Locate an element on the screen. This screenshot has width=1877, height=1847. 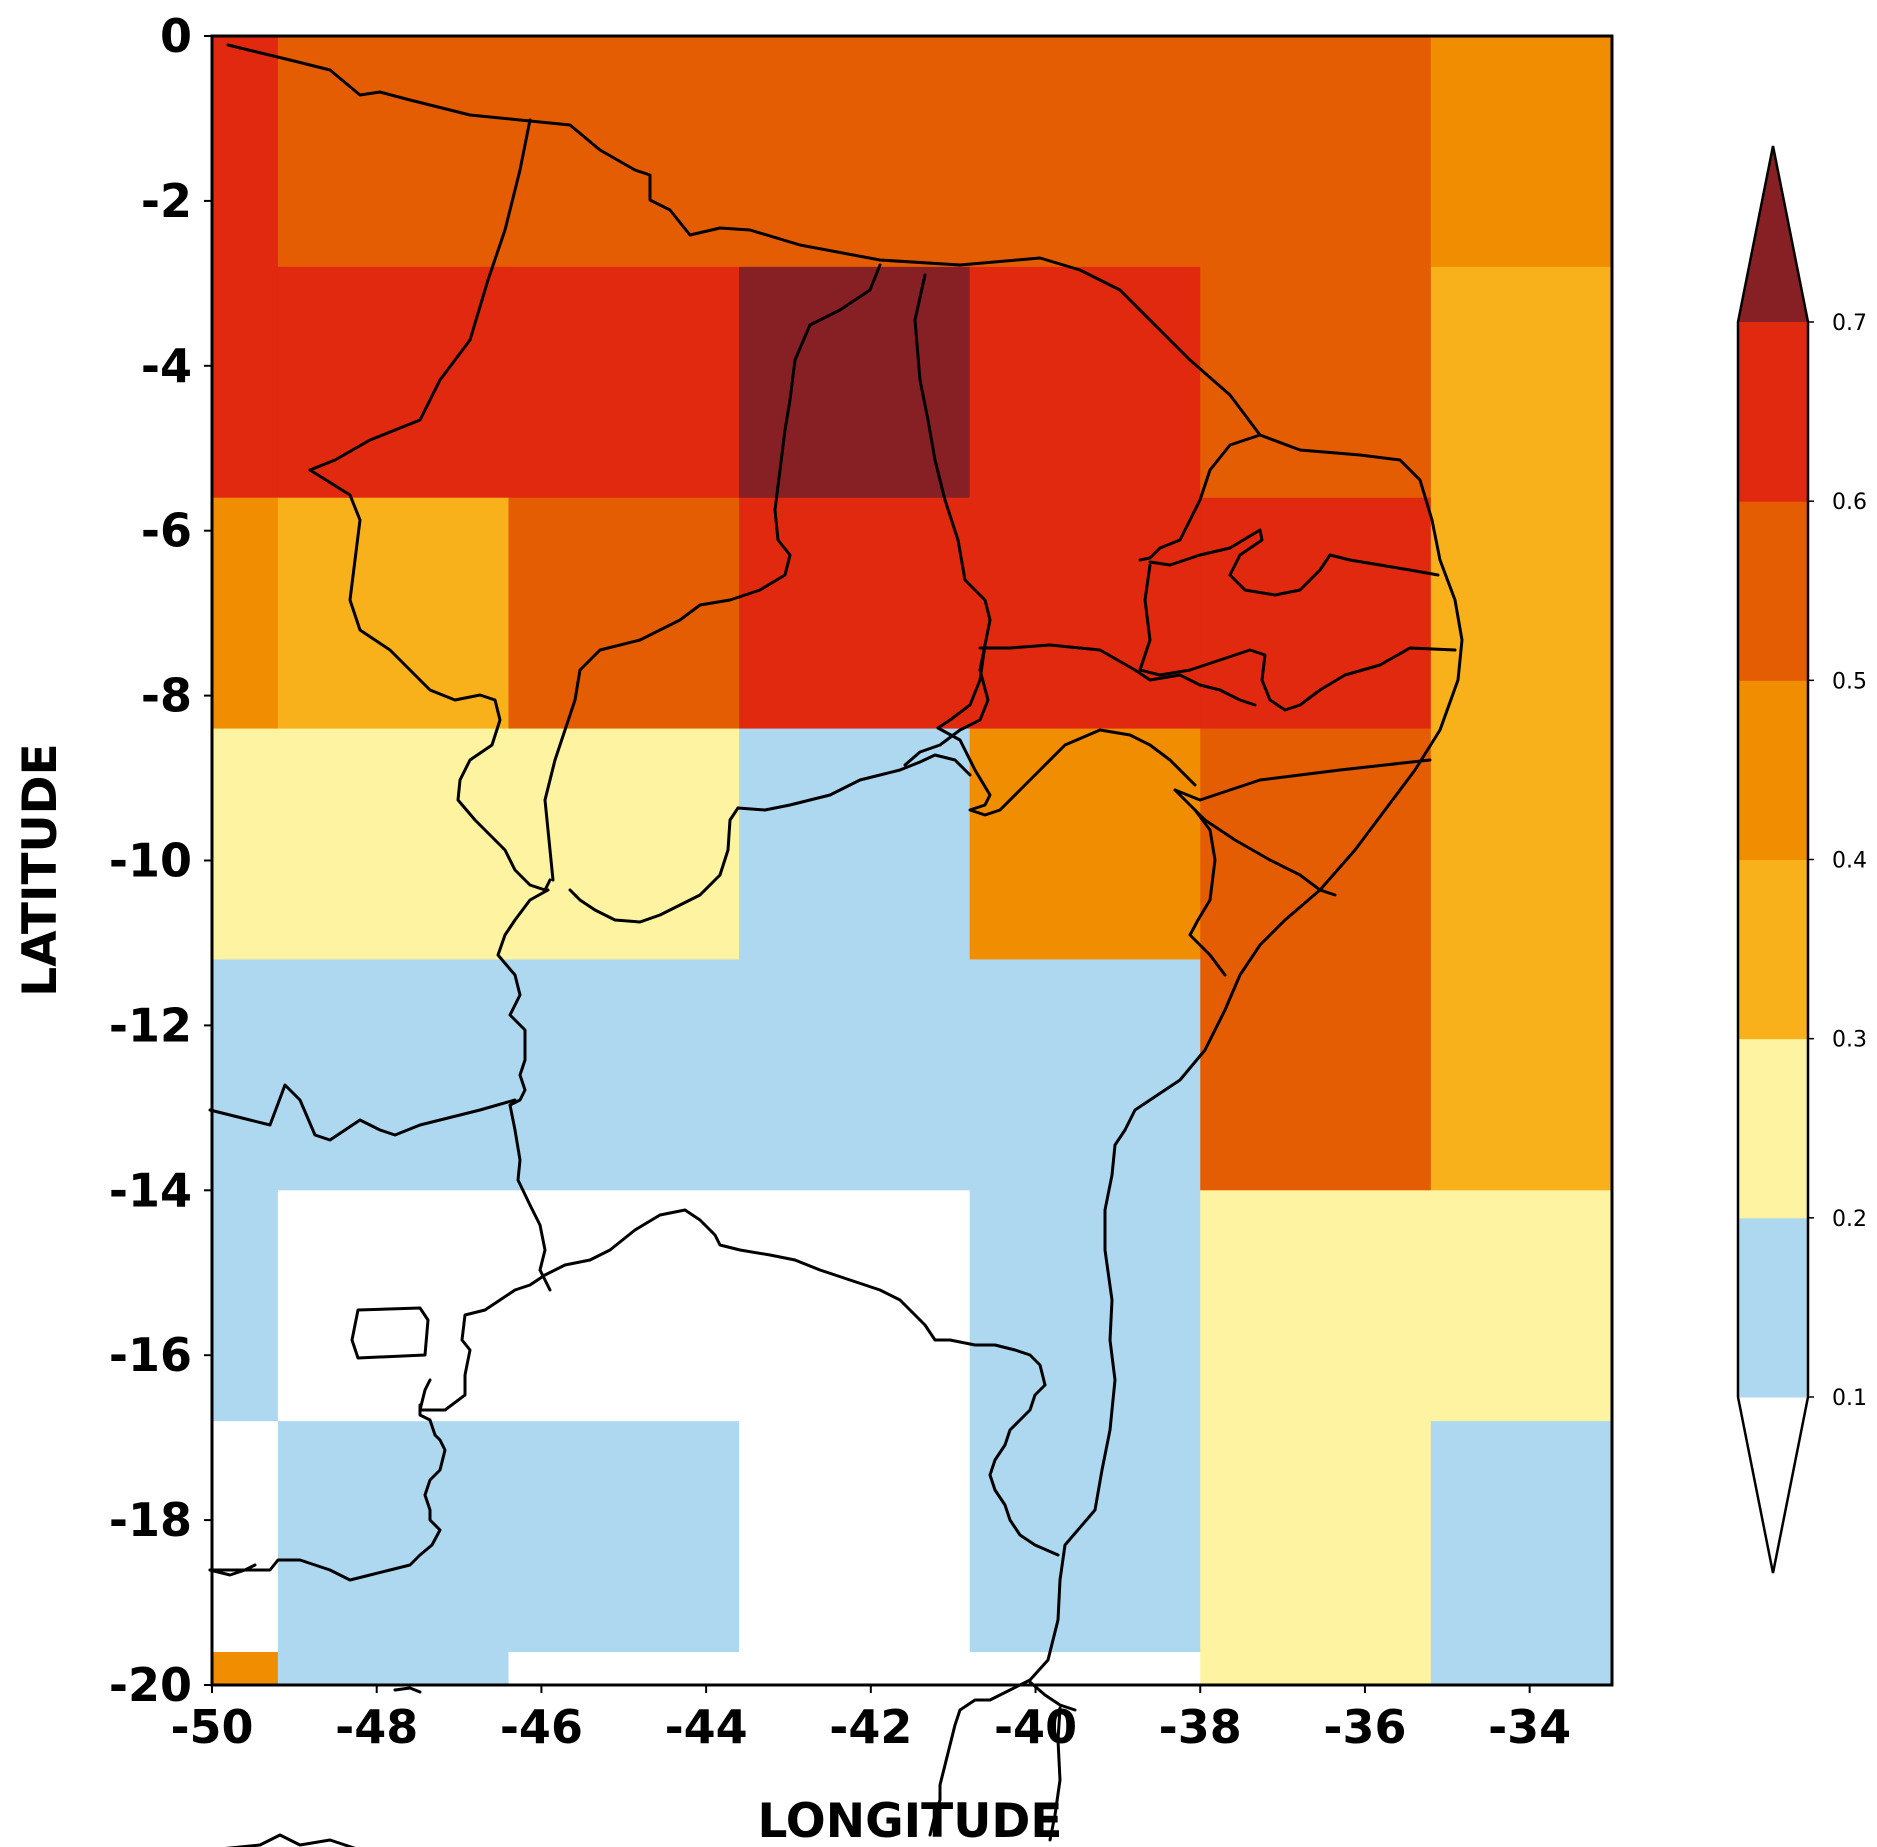
y-tick-label: 0 is located at coordinates (176, 36).